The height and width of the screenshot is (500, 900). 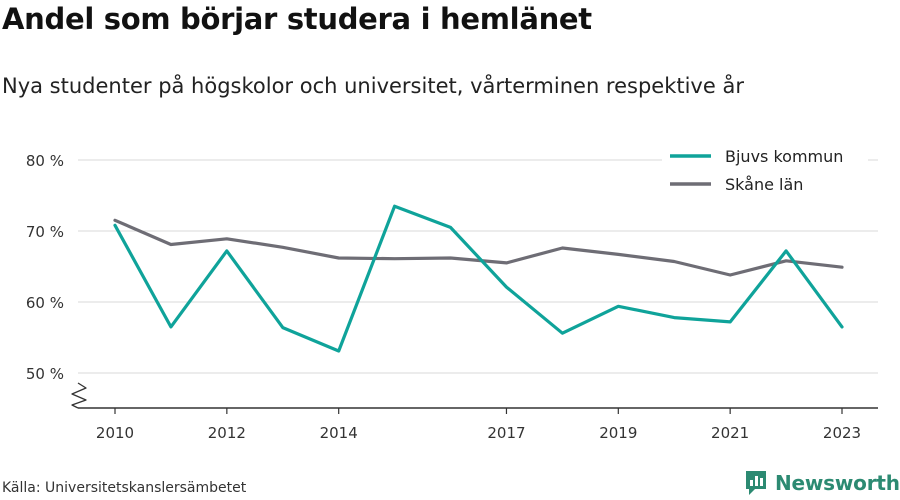 I want to click on x-tick-label: 2021, so click(x=730, y=433).